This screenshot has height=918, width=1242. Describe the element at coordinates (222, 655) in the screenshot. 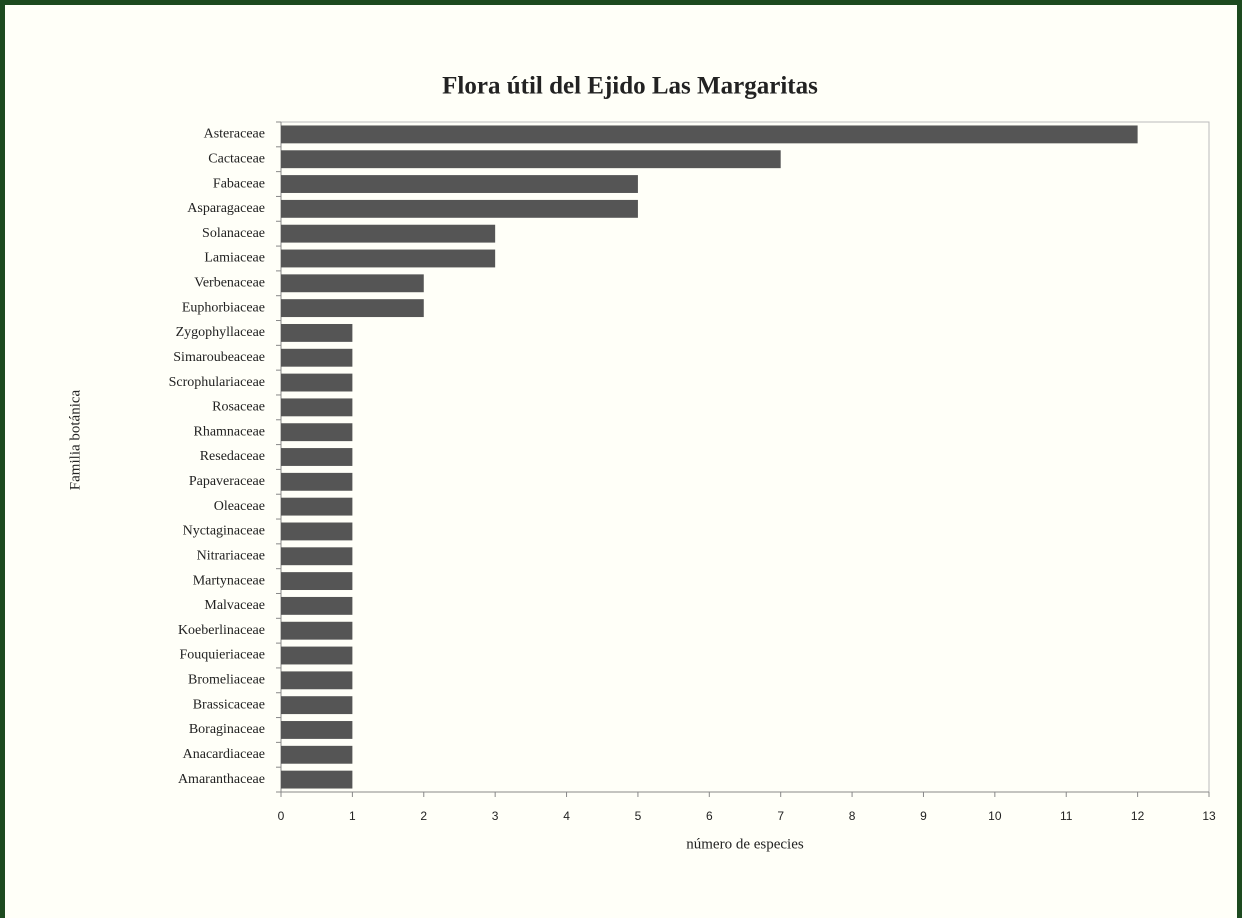

I see `y-tick-label: Fouquieriaceae` at that location.